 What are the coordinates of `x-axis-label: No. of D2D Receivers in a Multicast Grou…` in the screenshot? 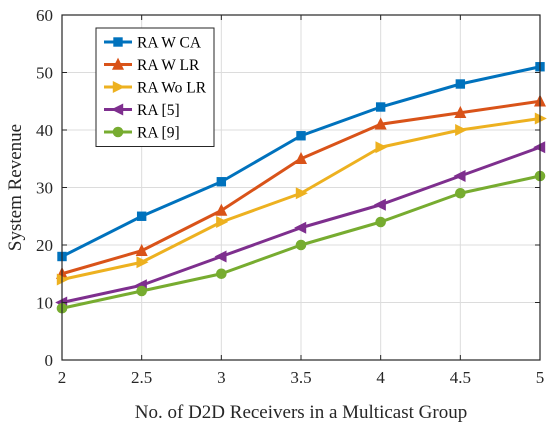 It's located at (301, 412).